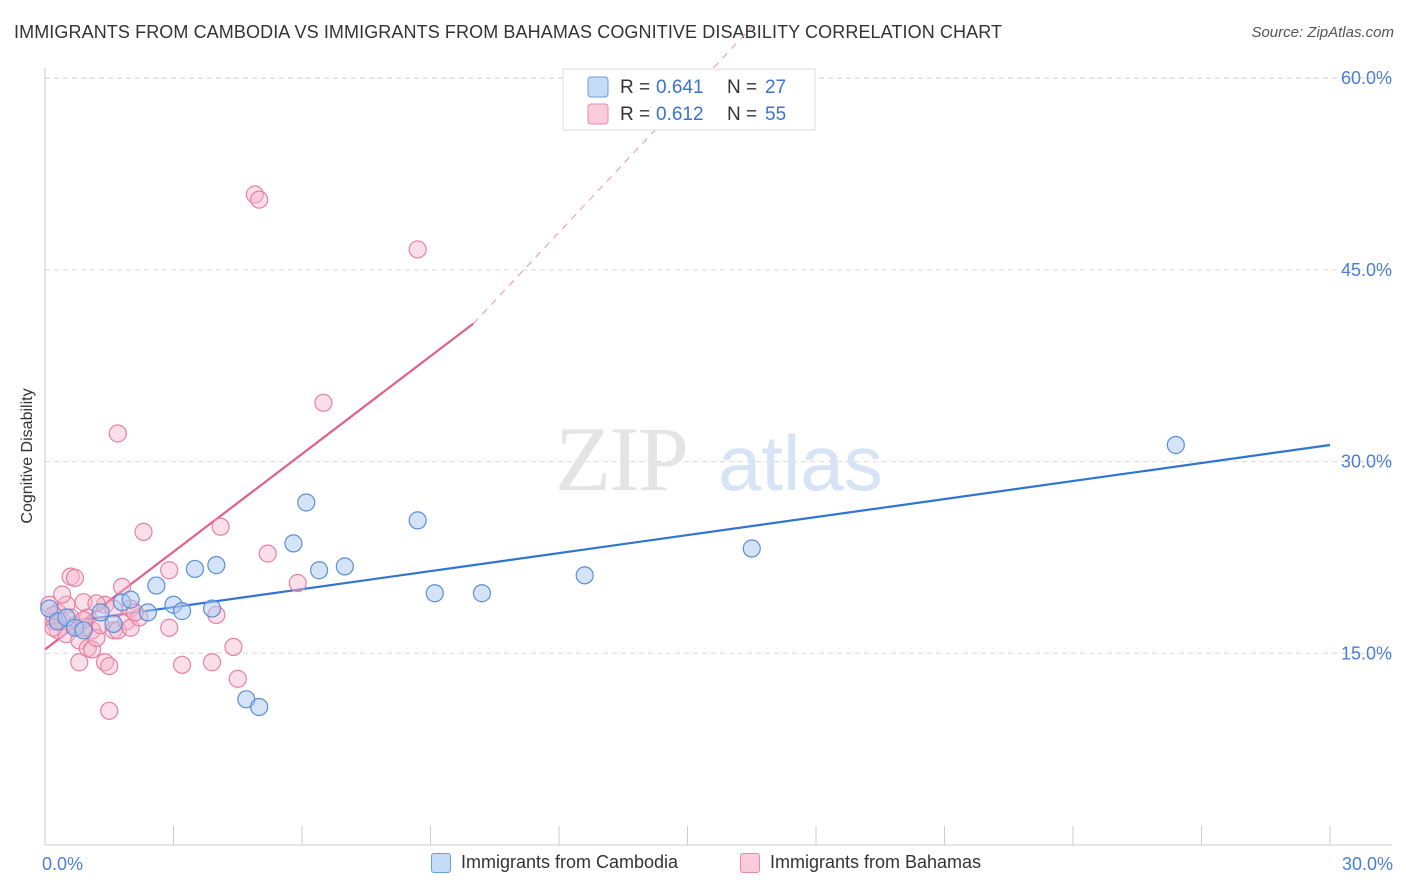 Image resolution: width=1406 pixels, height=892 pixels. I want to click on legend-swatch-bahamas, so click(598, 114).